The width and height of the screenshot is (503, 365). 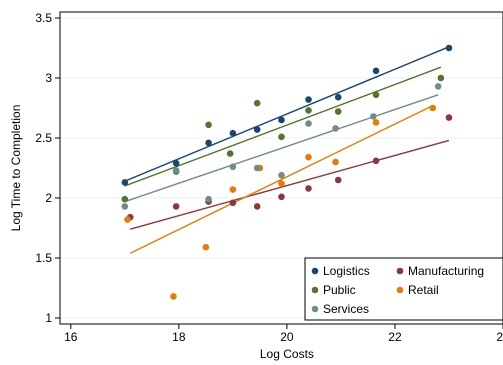 What do you see at coordinates (346, 271) in the screenshot?
I see `legend-label-logistics: Logistics` at bounding box center [346, 271].